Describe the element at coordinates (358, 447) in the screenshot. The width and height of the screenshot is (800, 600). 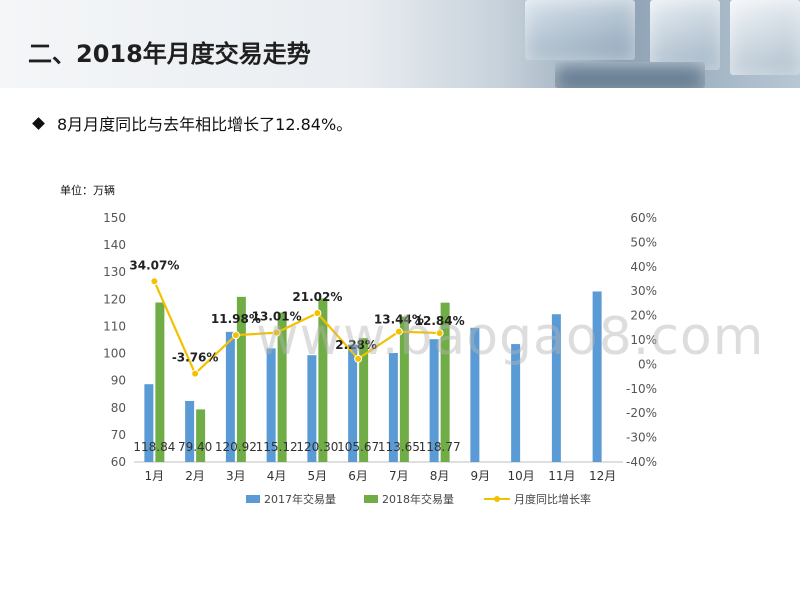
I see `bar-value-label: 105.67` at that location.